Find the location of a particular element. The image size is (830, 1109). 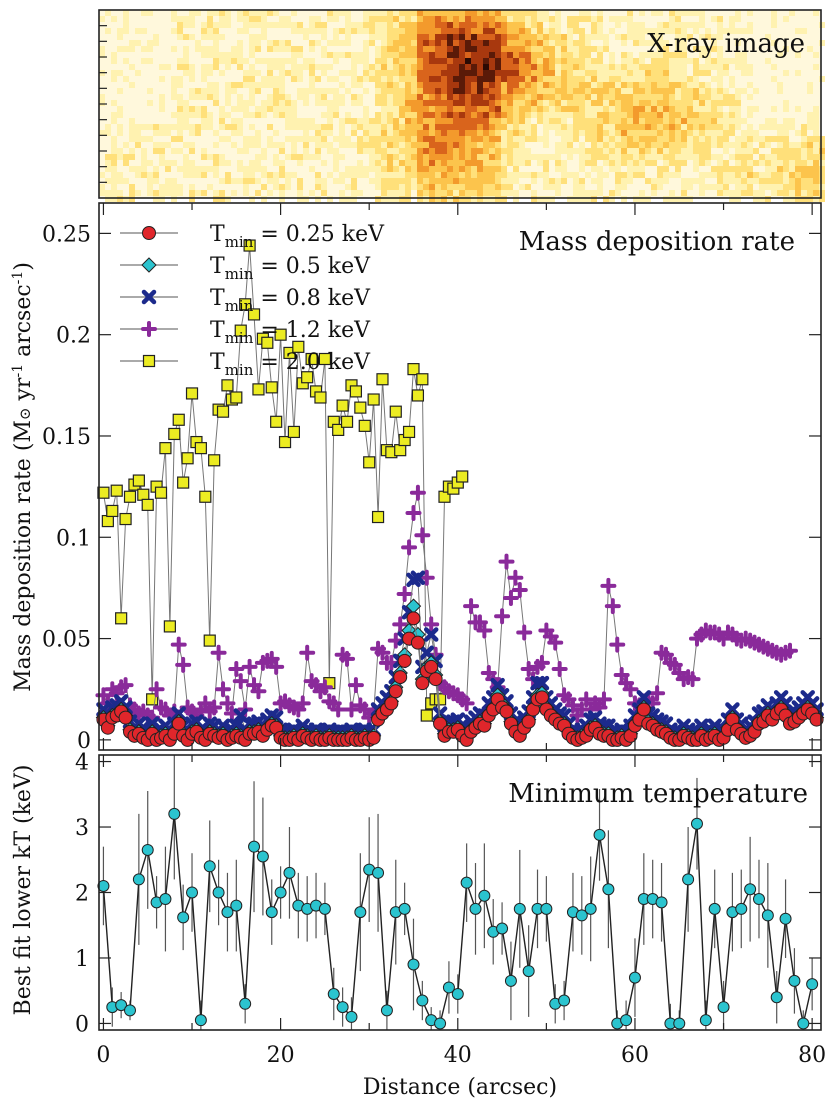

mid-ytick-label-2: 0.1 is located at coordinates (73, 538).